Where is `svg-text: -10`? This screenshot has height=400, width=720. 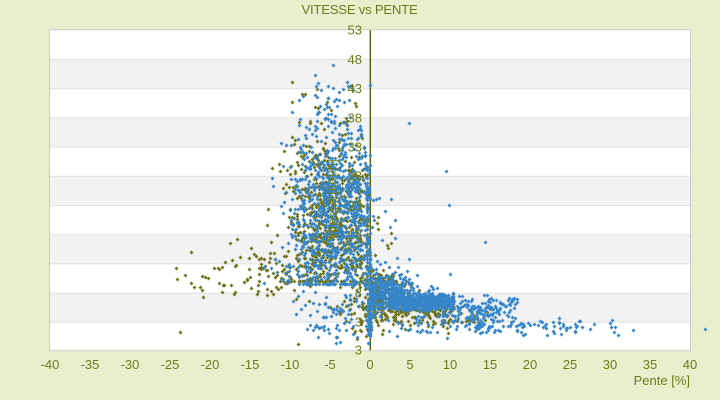
svg-text: -10 is located at coordinates (290, 364).